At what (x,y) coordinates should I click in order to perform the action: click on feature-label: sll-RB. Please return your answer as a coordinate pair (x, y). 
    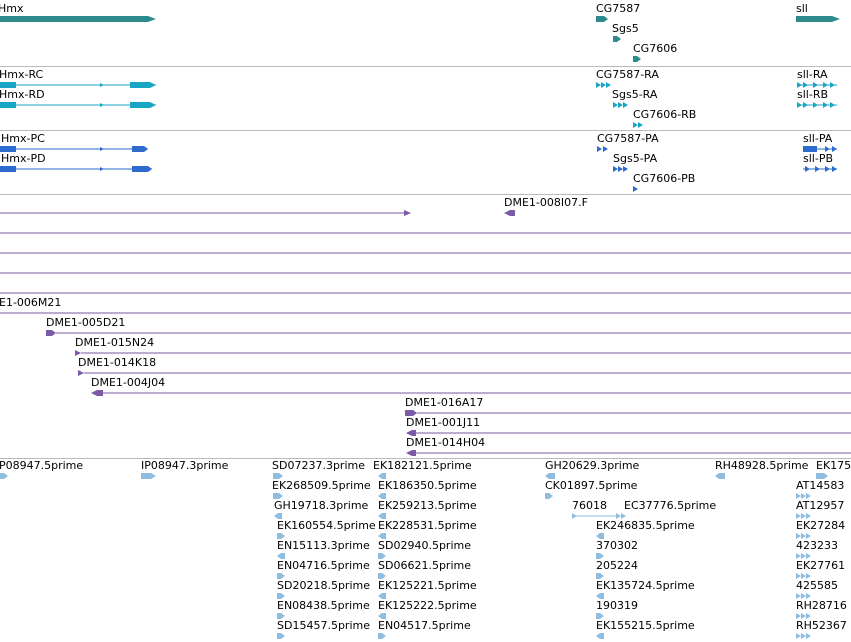
    Looking at the image, I should click on (813, 94).